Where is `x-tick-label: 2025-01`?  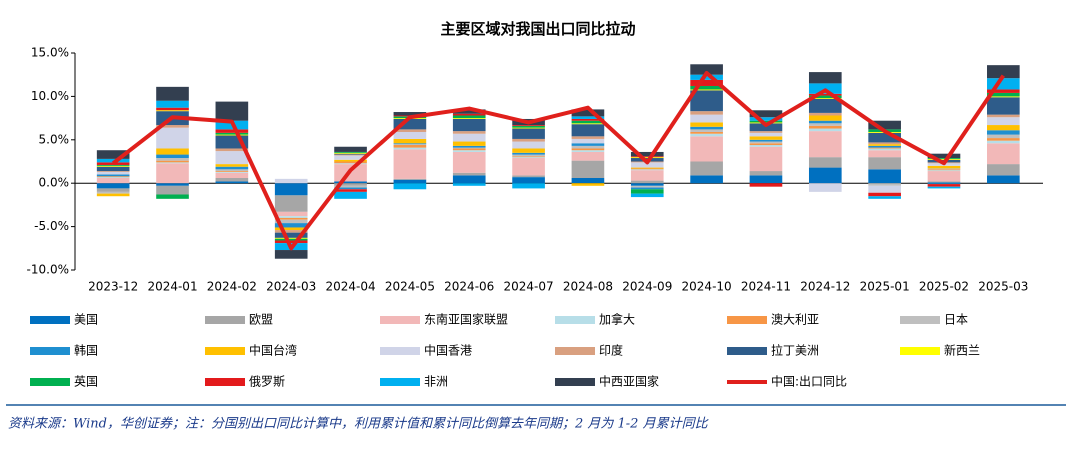
x-tick-label: 2025-01 is located at coordinates (885, 287).